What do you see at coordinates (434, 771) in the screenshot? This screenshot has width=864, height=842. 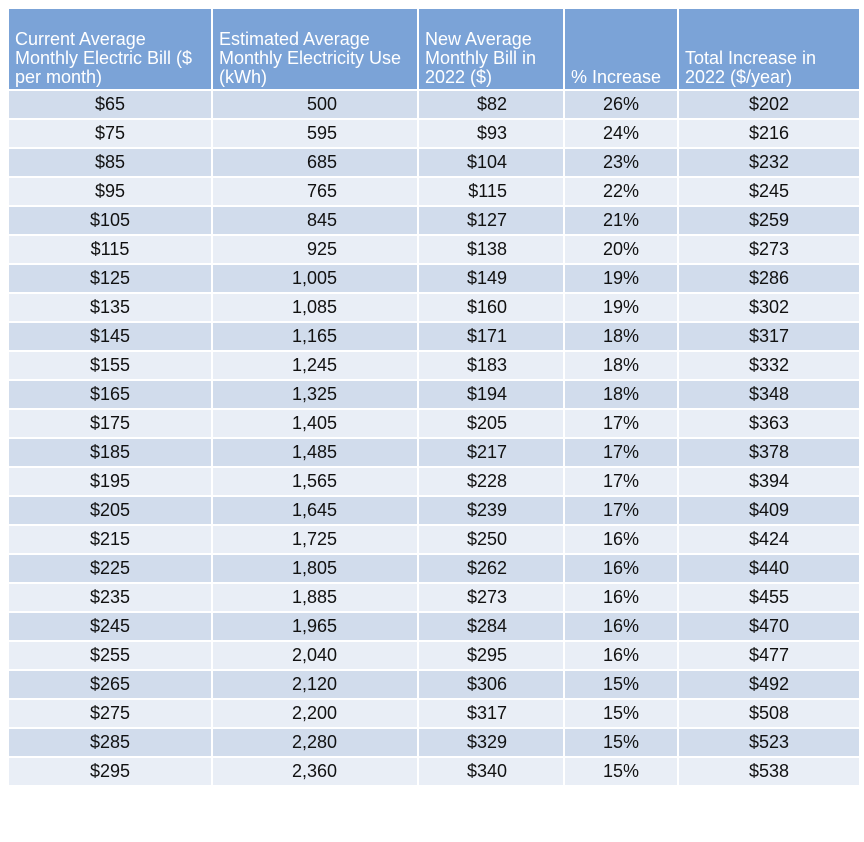 I see `table-row: $295 2,360 $340 15% $538` at bounding box center [434, 771].